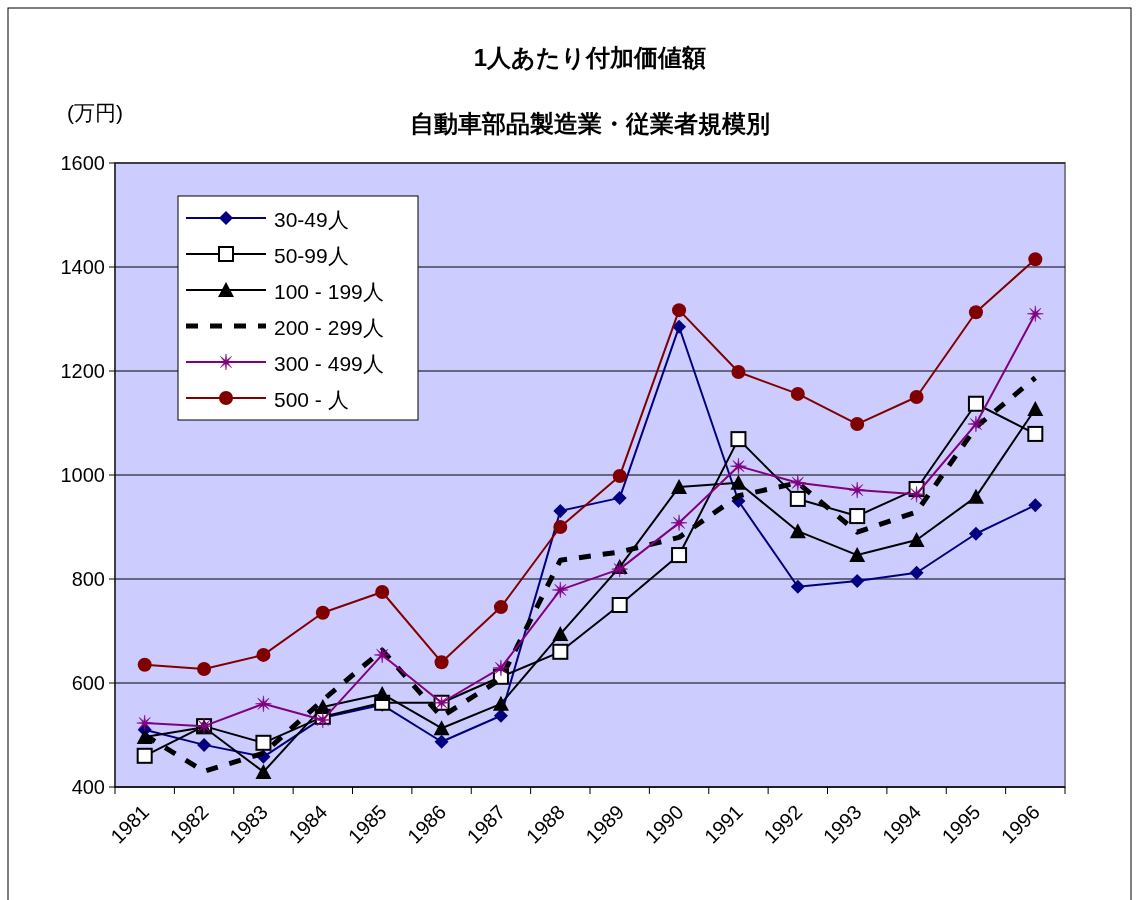  I want to click on y-tick-label: 1200, so click(82, 371).